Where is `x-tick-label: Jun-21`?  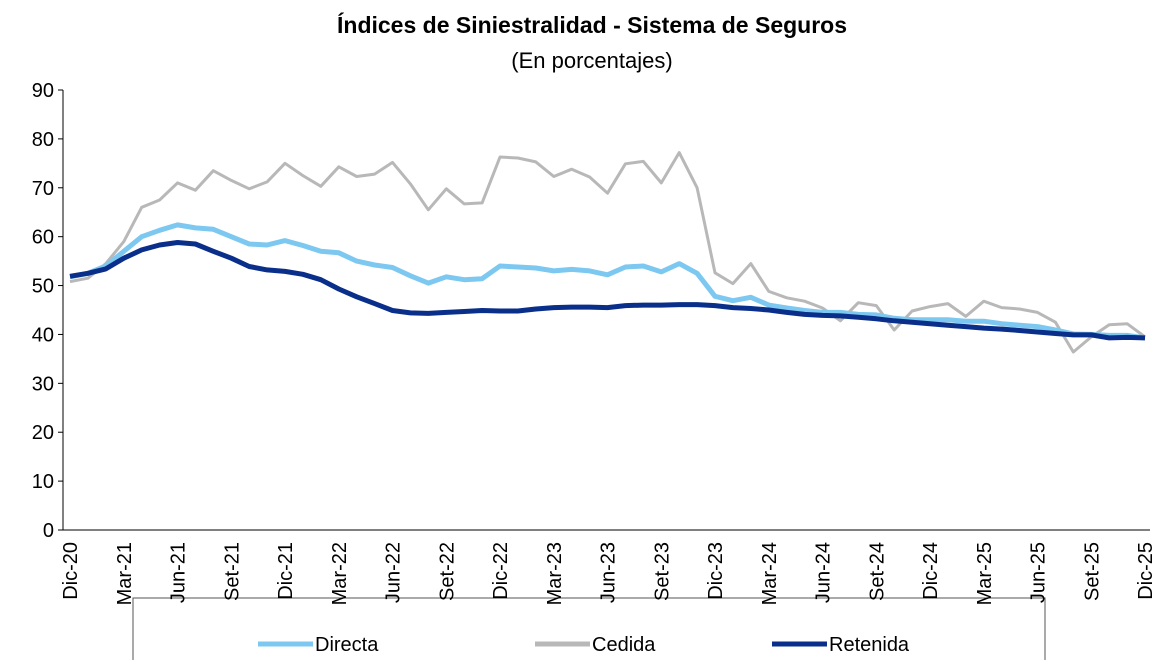 x-tick-label: Jun-21 is located at coordinates (179, 572).